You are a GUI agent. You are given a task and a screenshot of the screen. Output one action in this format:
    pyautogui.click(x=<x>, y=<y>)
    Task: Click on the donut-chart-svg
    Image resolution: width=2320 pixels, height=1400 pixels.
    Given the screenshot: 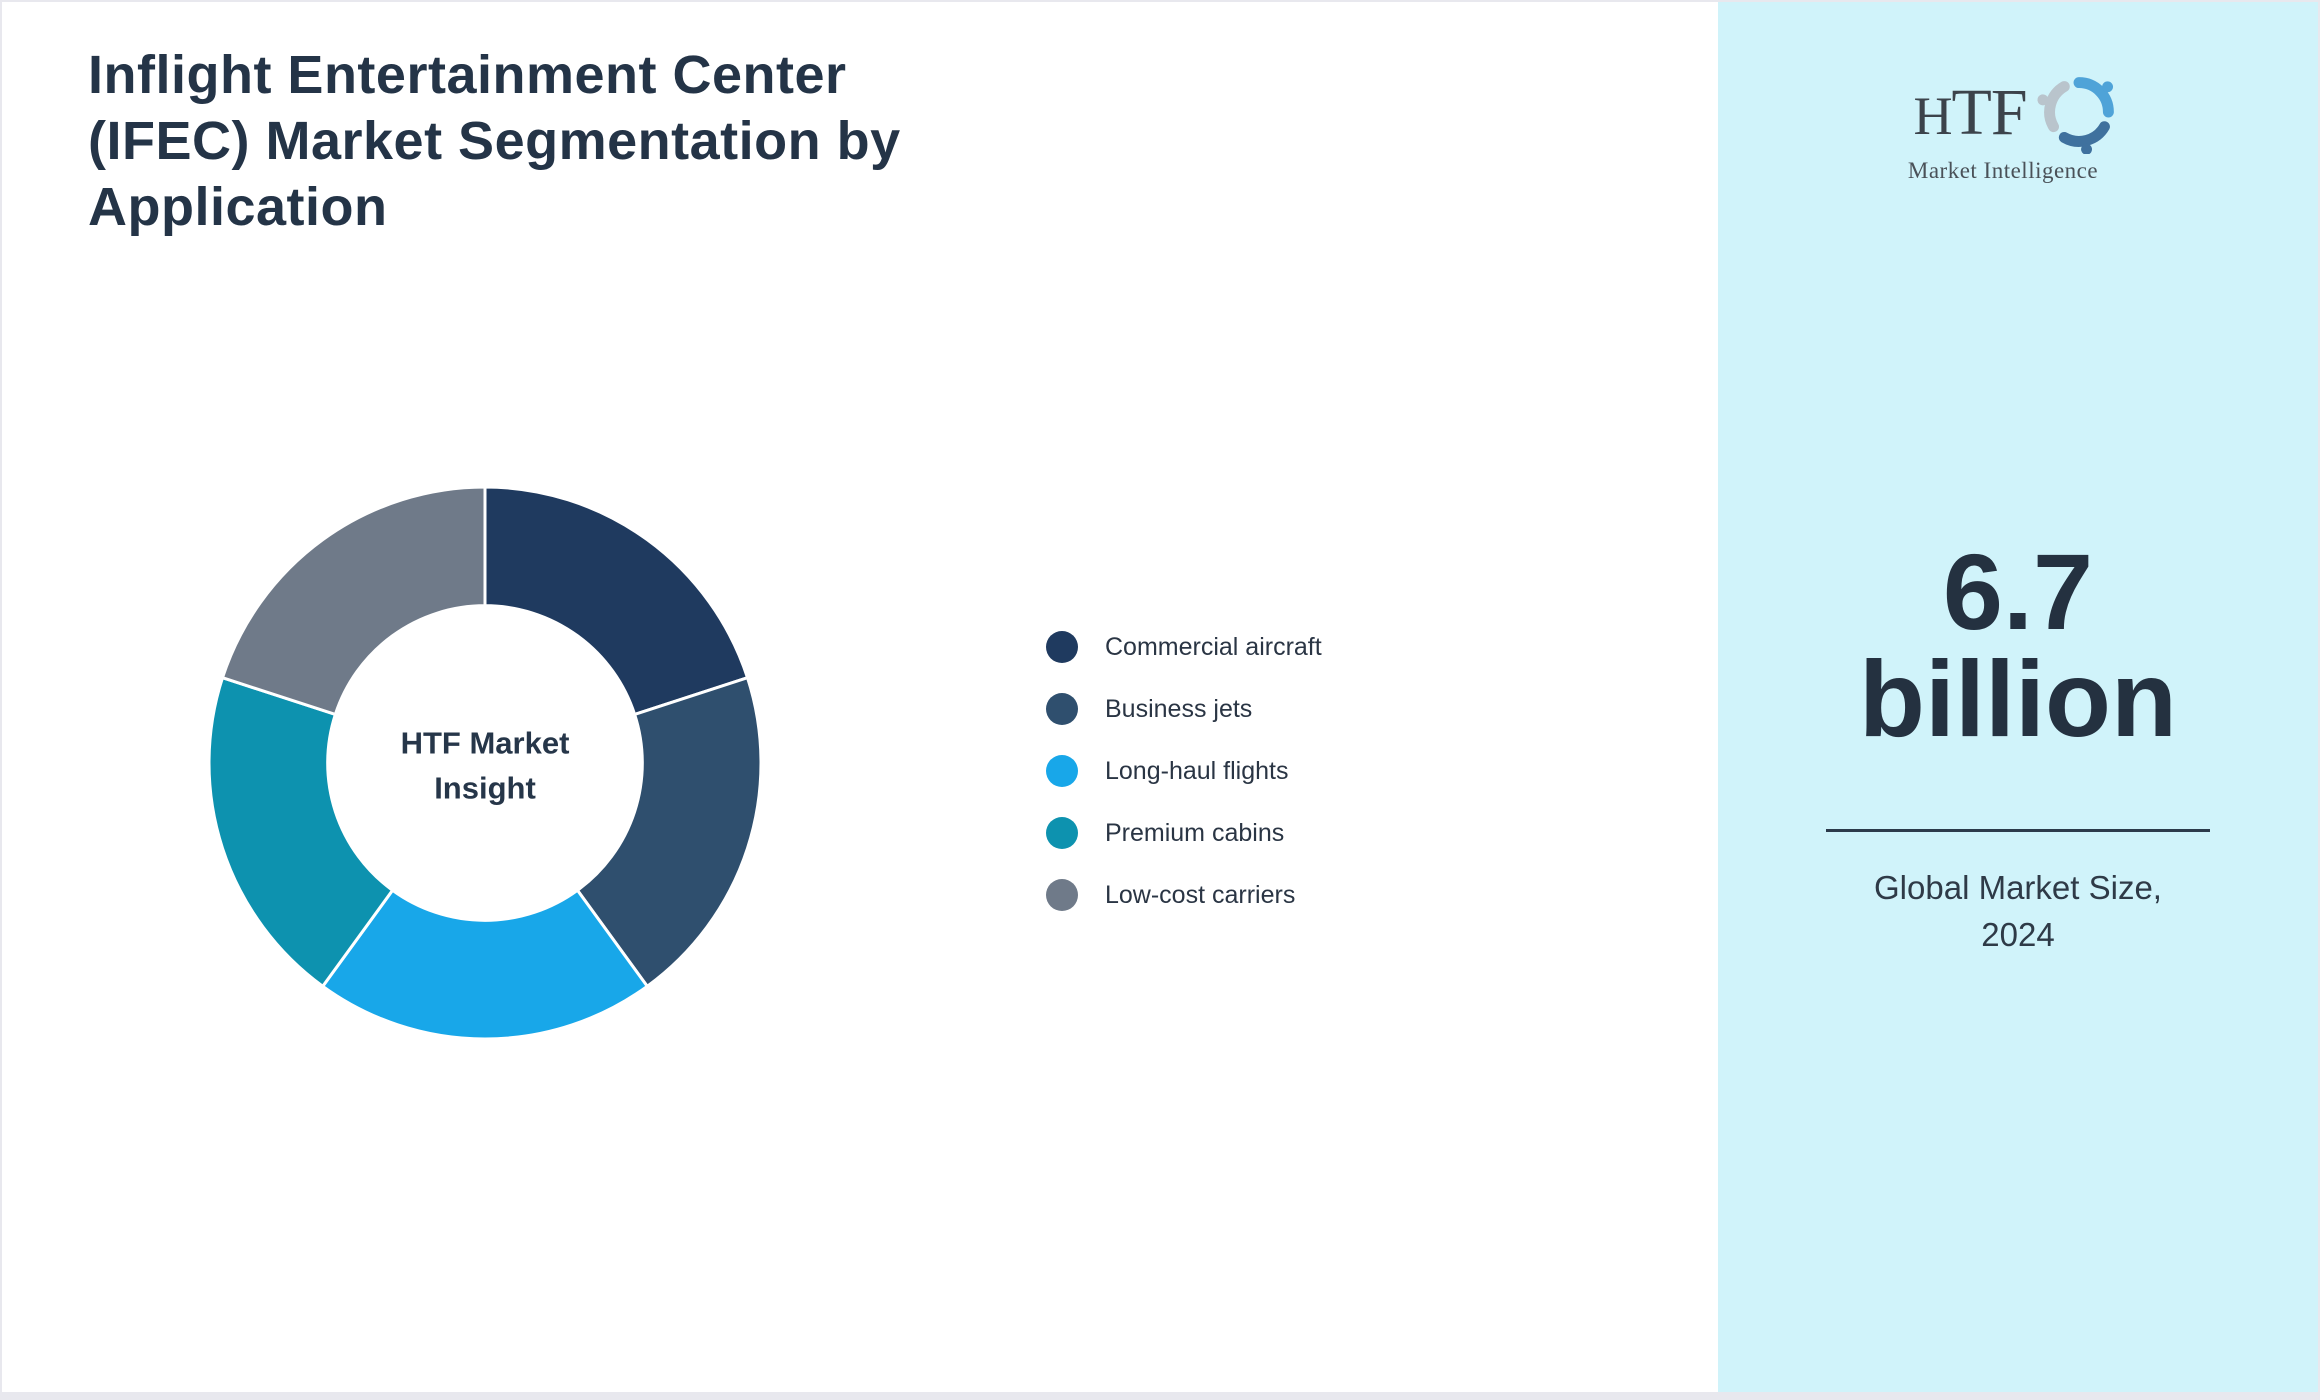 What is the action you would take?
    pyautogui.click(x=485, y=763)
    